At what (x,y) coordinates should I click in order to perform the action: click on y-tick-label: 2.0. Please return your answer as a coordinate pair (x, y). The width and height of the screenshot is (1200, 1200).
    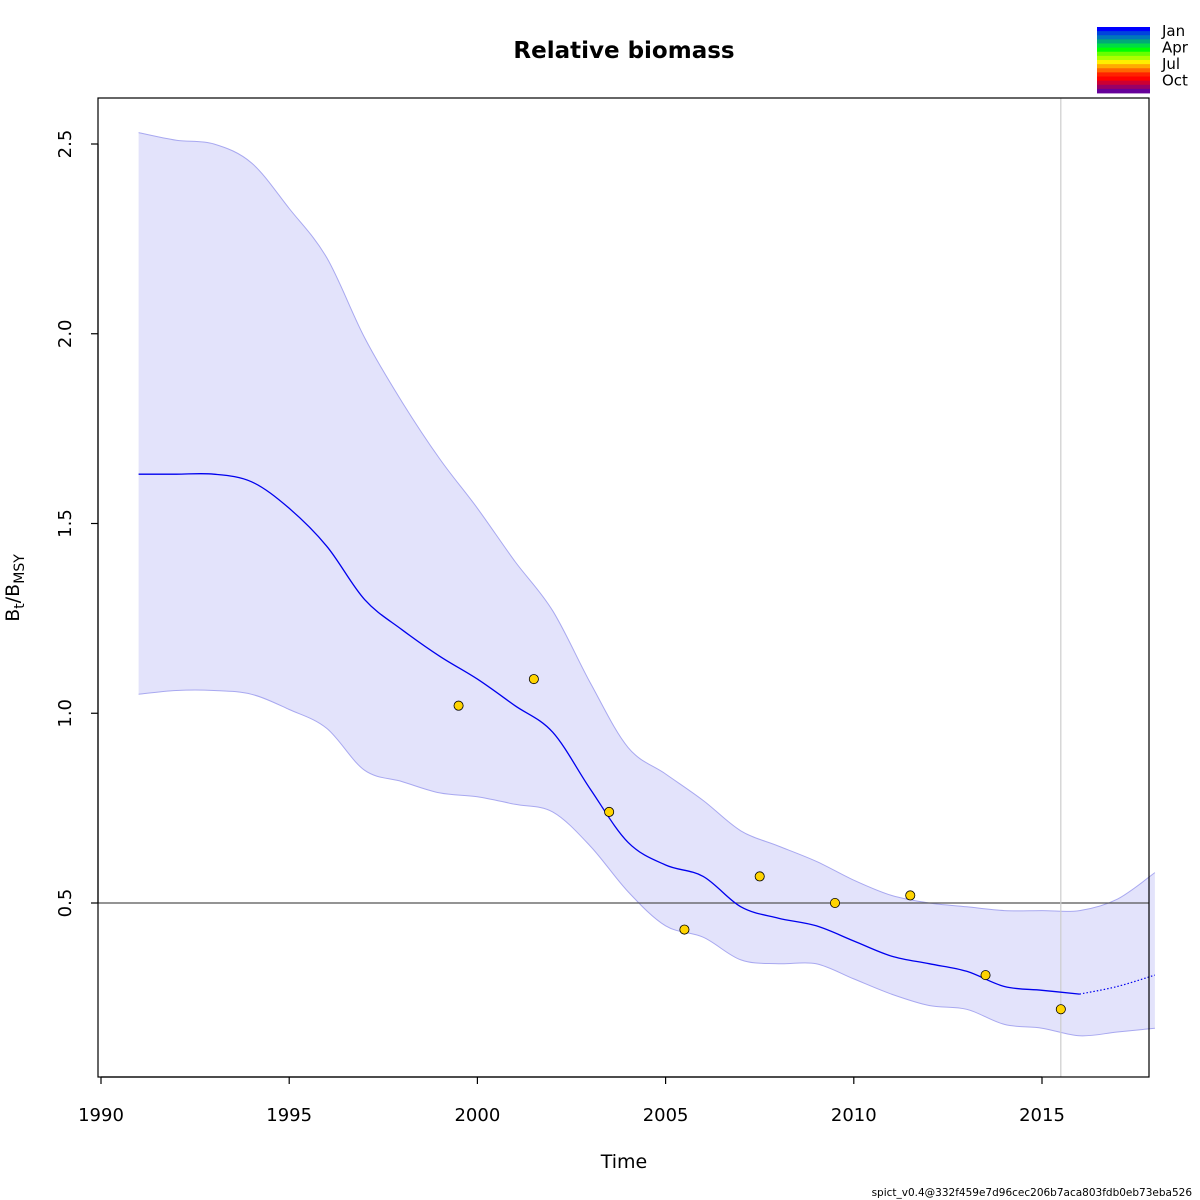
    Looking at the image, I should click on (65, 333).